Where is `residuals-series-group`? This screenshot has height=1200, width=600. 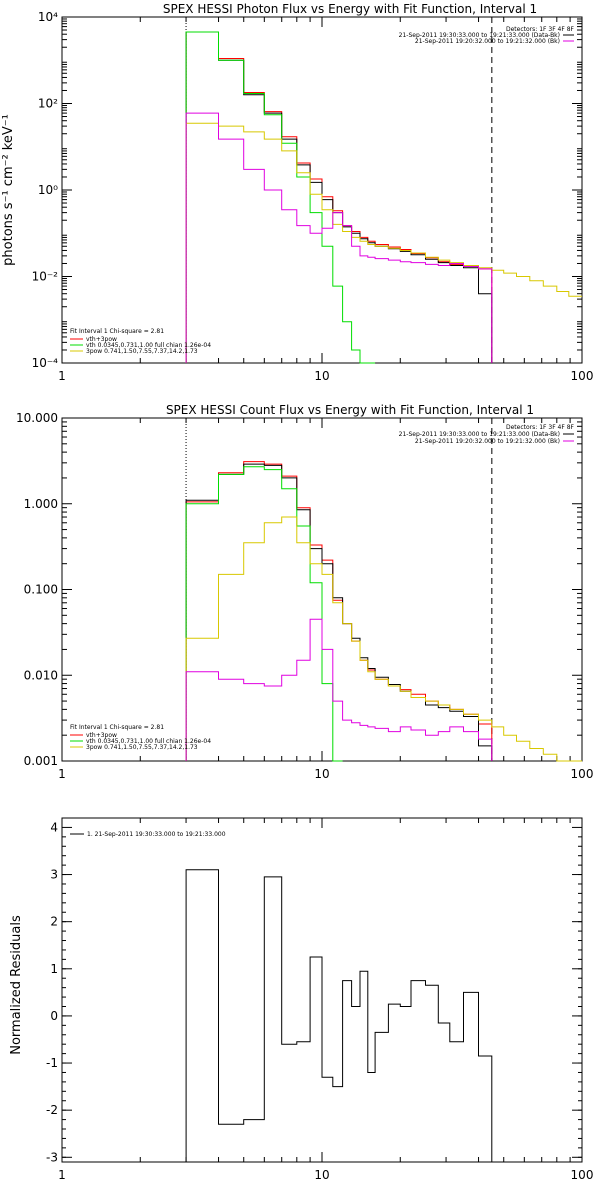
residuals-series-group is located at coordinates (339, 1015).